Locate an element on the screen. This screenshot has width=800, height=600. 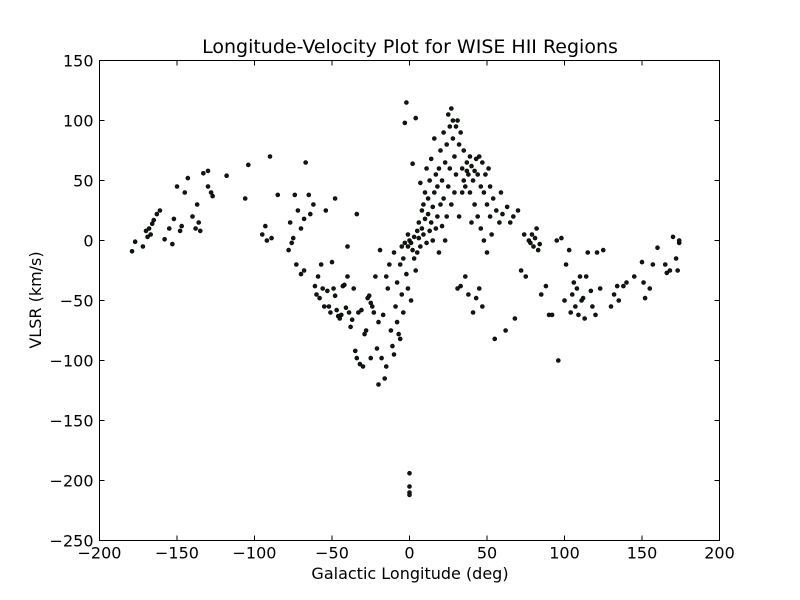
x-tick-label-7: 150 is located at coordinates (642, 553).